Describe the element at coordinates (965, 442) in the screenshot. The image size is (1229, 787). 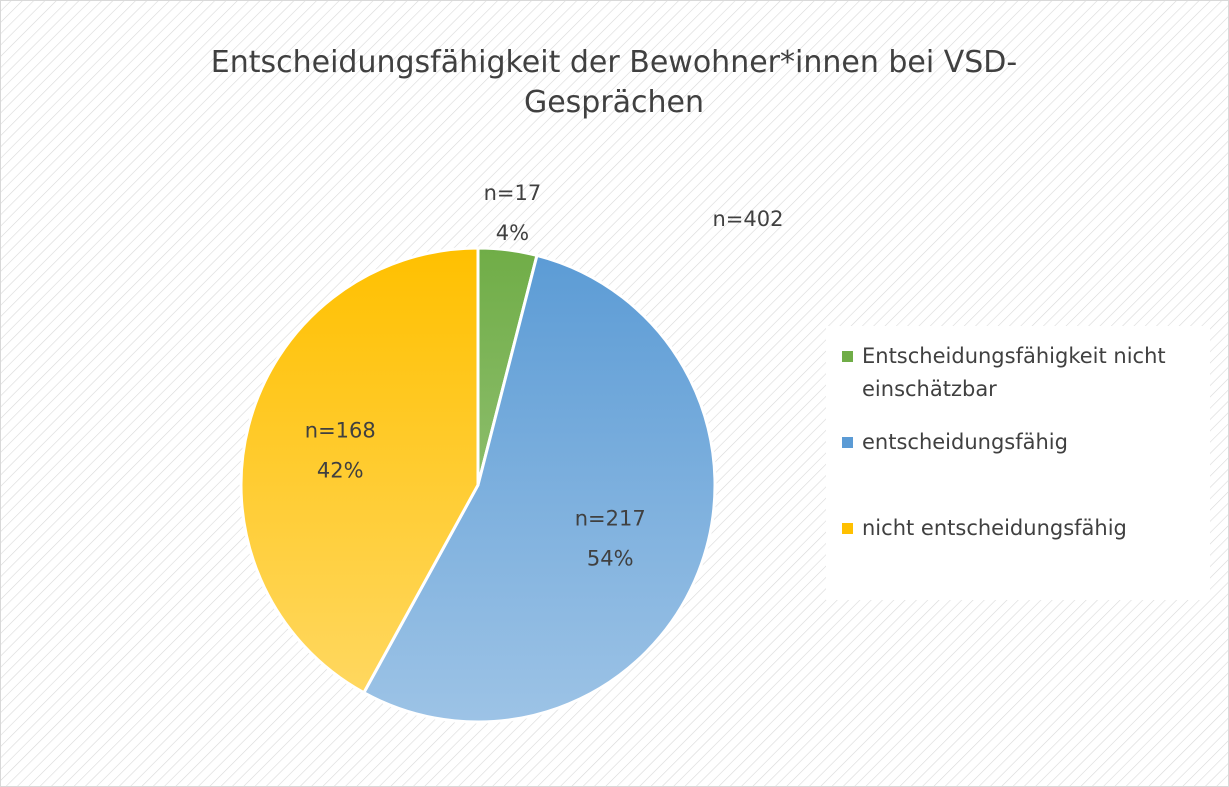
I see `legend-label: entscheidungsfähig` at that location.